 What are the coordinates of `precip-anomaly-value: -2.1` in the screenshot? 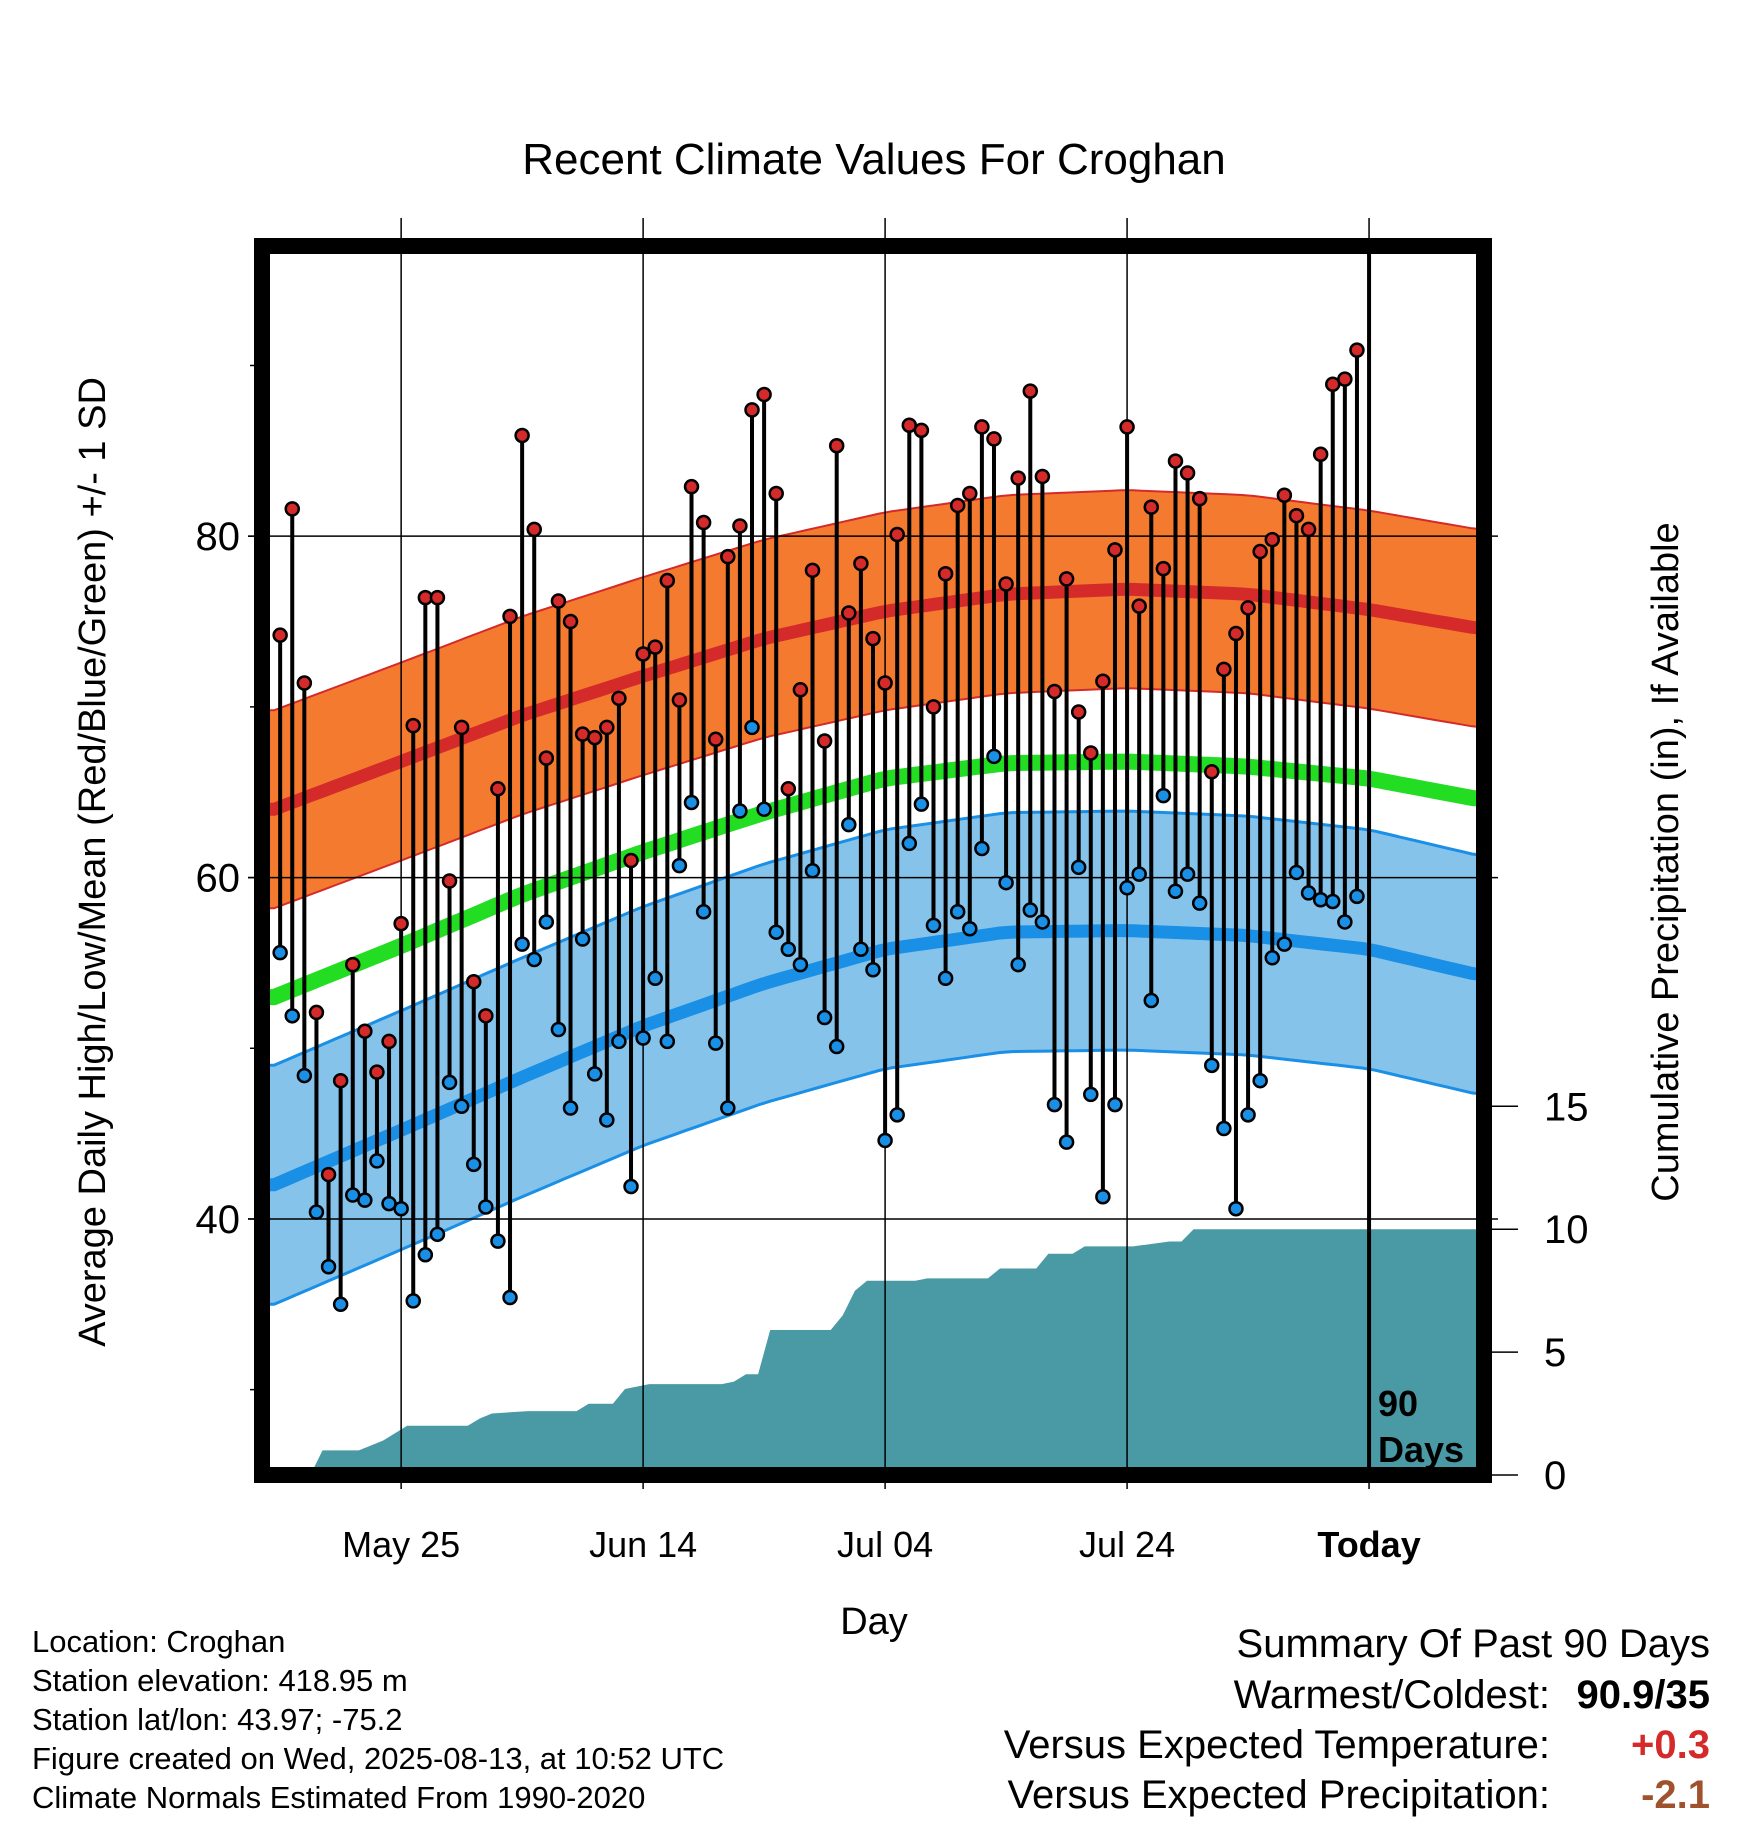 It's located at (1675, 1795).